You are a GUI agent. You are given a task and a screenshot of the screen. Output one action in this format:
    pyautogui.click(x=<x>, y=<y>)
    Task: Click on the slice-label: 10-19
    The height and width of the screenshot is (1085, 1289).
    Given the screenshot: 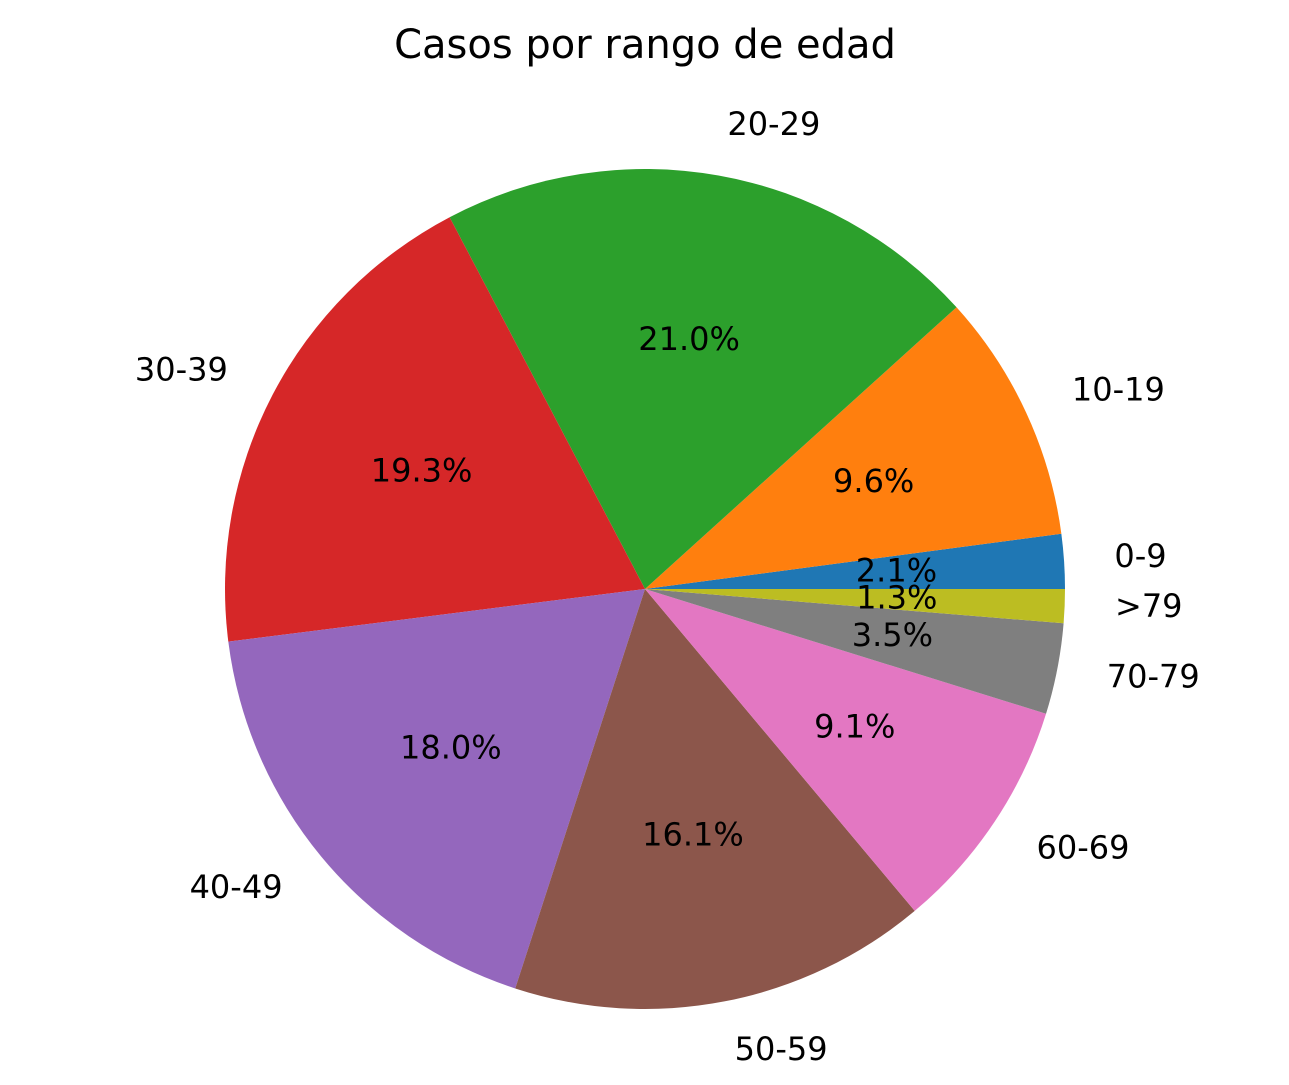 What is the action you would take?
    pyautogui.click(x=1118, y=389)
    